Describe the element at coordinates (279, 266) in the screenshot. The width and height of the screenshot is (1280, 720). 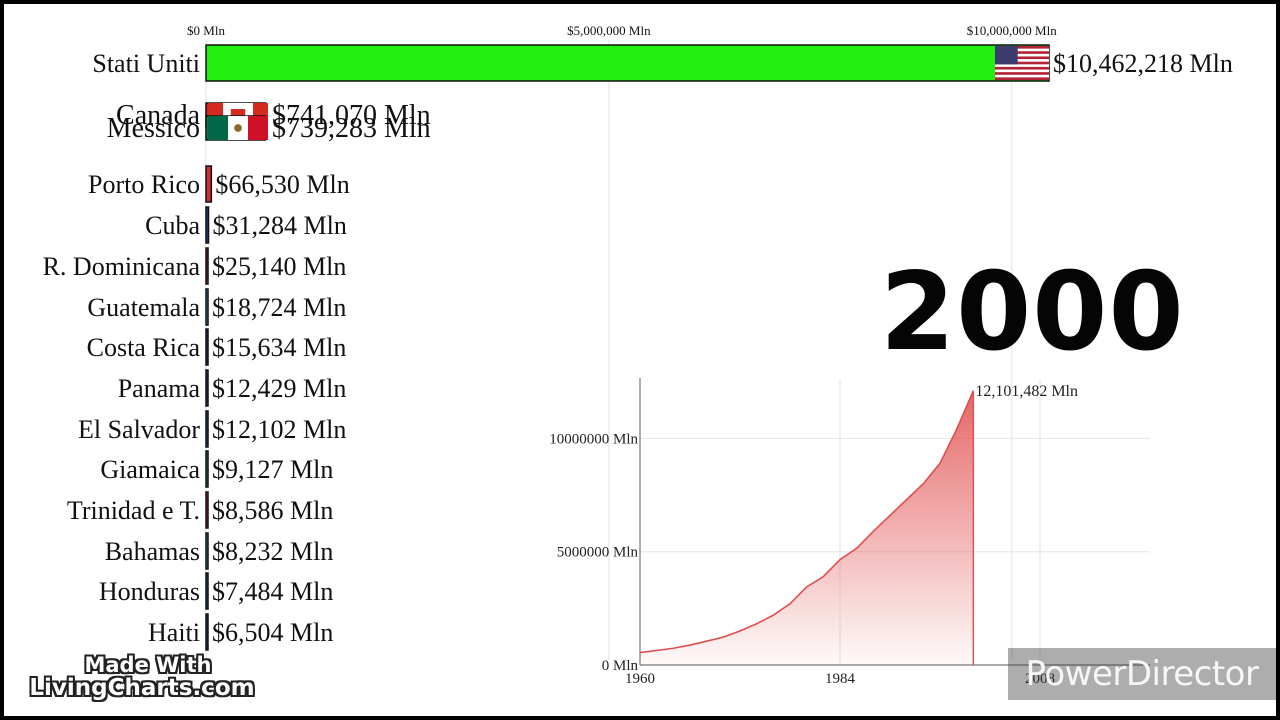
I see `bar-value-label-5: $25,140 Mln` at that location.